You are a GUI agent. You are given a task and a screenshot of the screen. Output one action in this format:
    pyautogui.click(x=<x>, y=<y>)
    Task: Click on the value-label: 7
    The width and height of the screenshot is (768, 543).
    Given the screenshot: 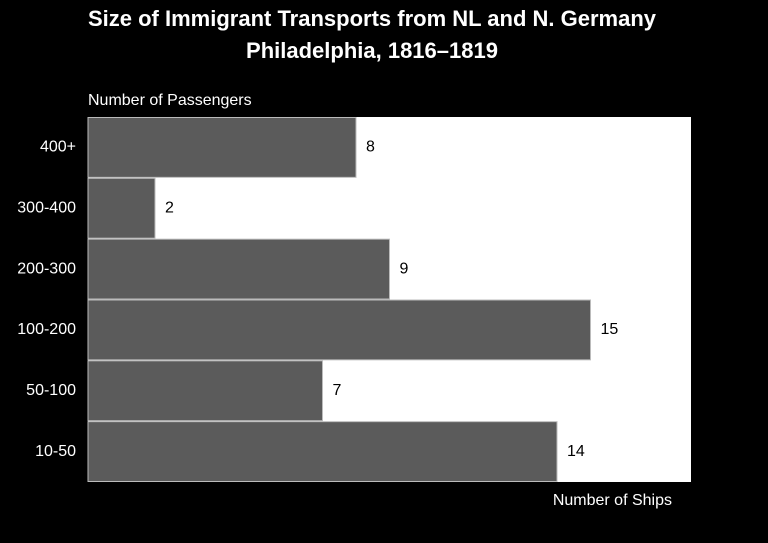 What is the action you would take?
    pyautogui.click(x=337, y=390)
    